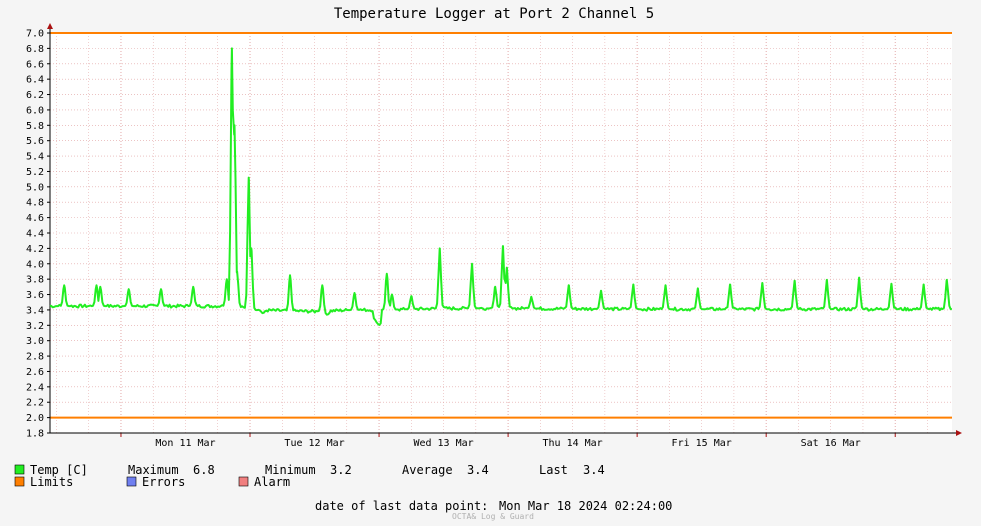 This screenshot has height=526, width=981. What do you see at coordinates (35, 403) in the screenshot?
I see `y-tick-label: 2.2` at bounding box center [35, 403].